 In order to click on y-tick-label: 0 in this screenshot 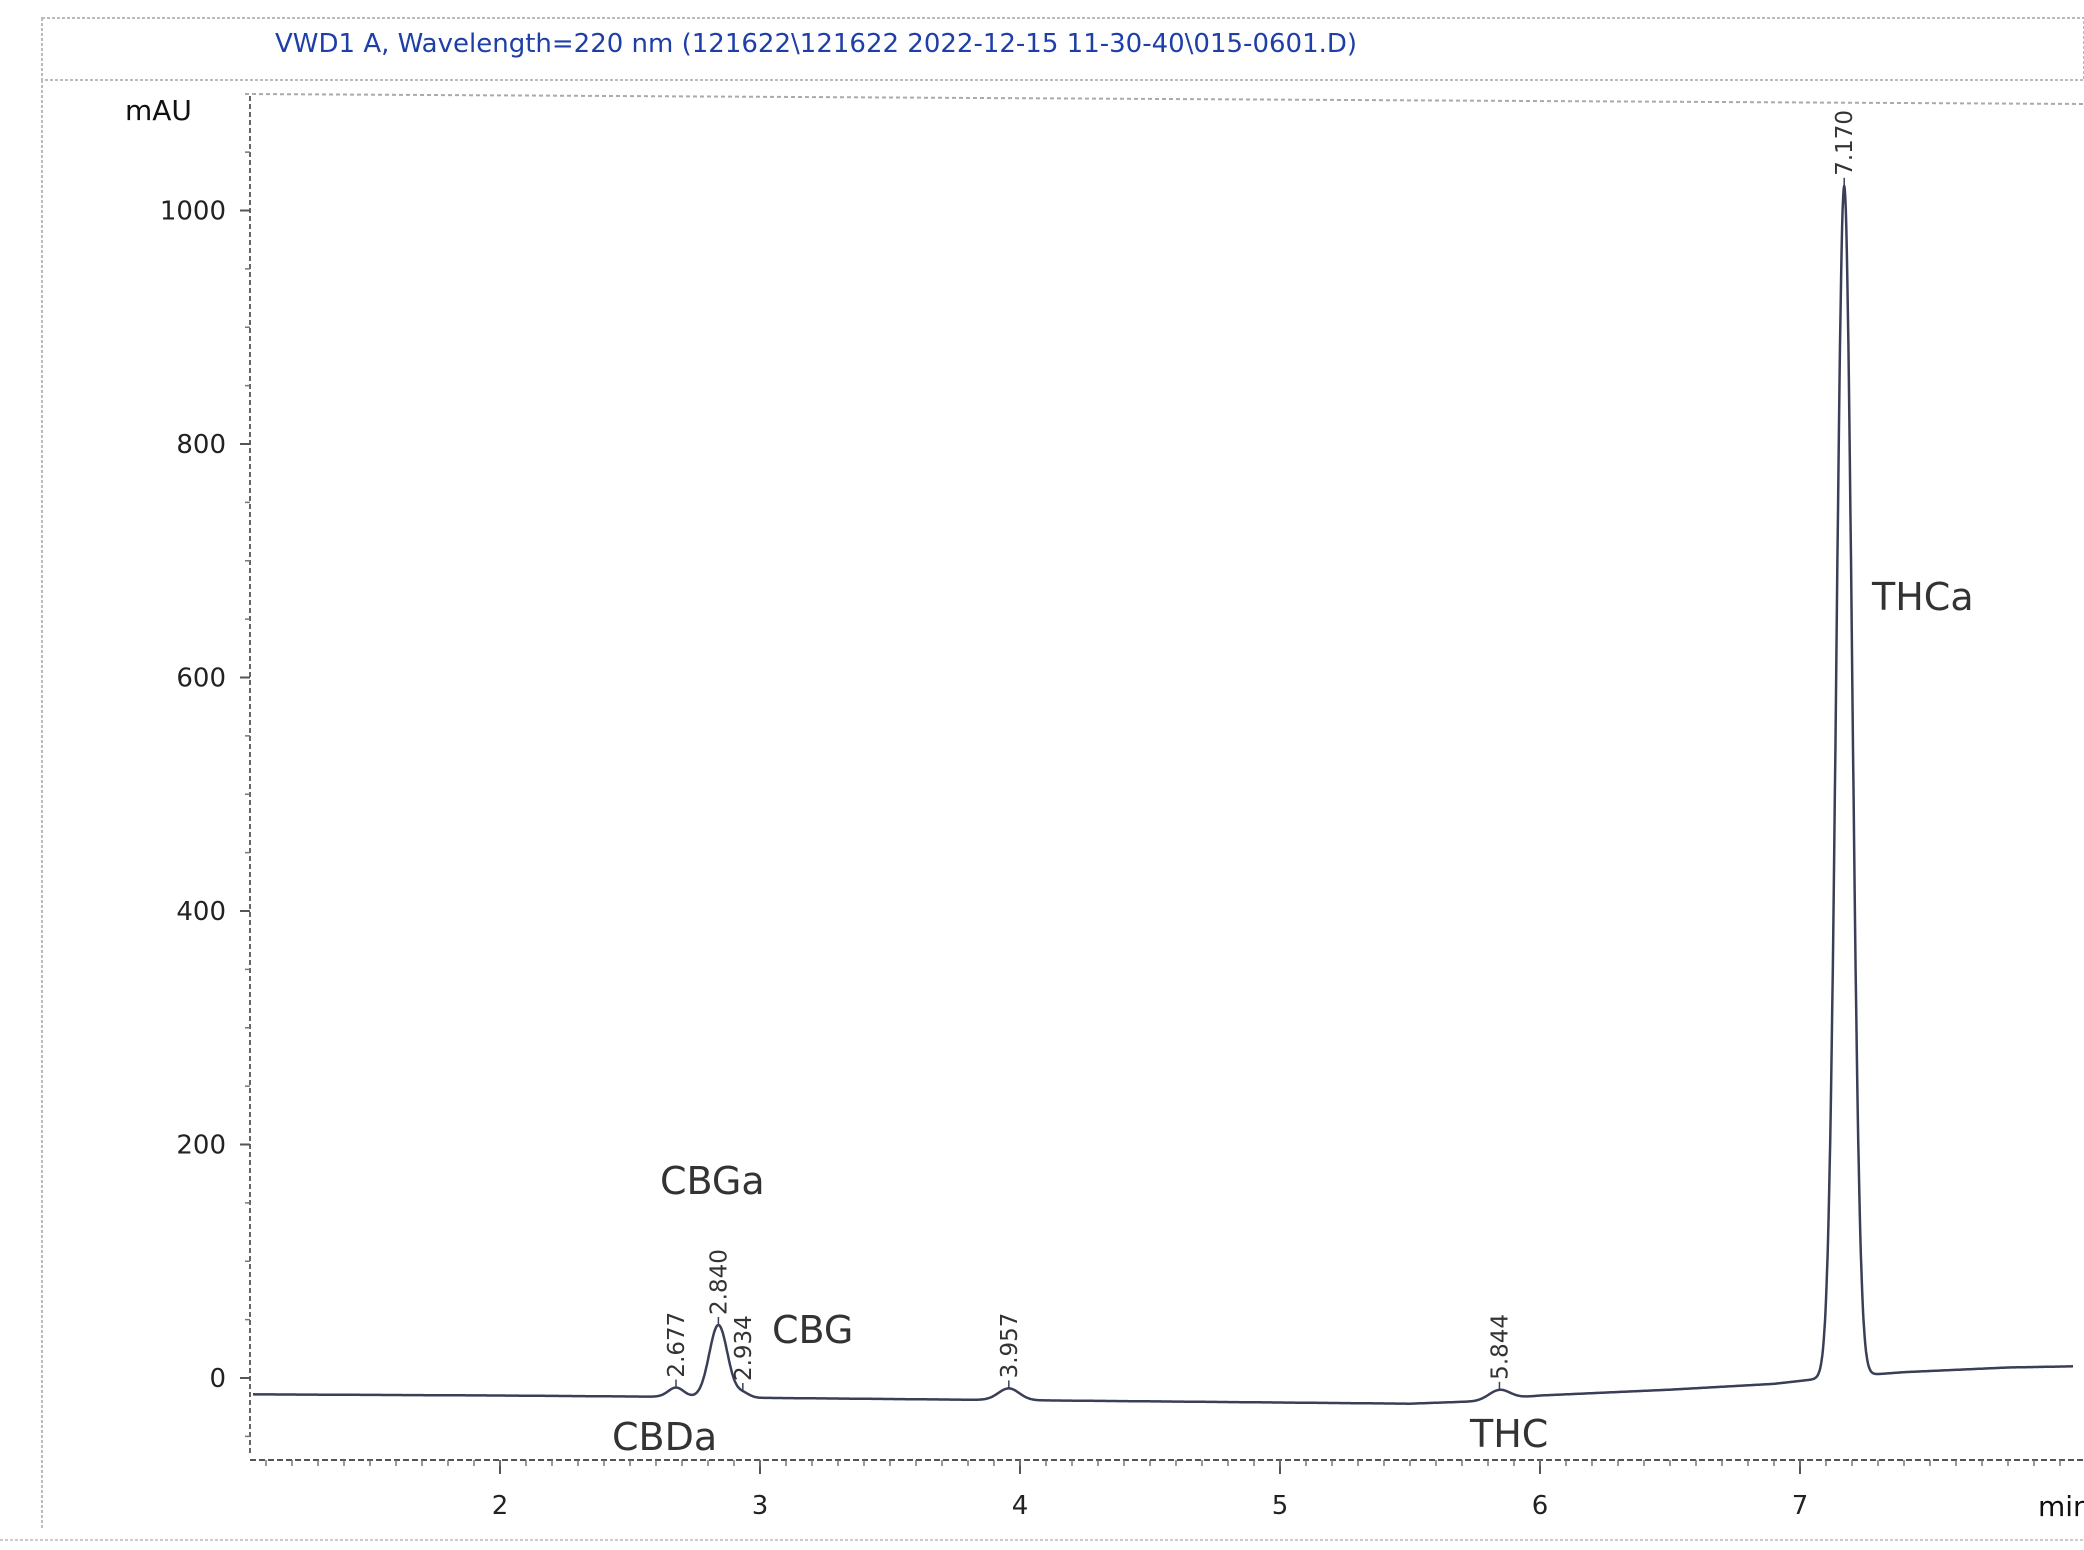, I will do `click(217, 1379)`.